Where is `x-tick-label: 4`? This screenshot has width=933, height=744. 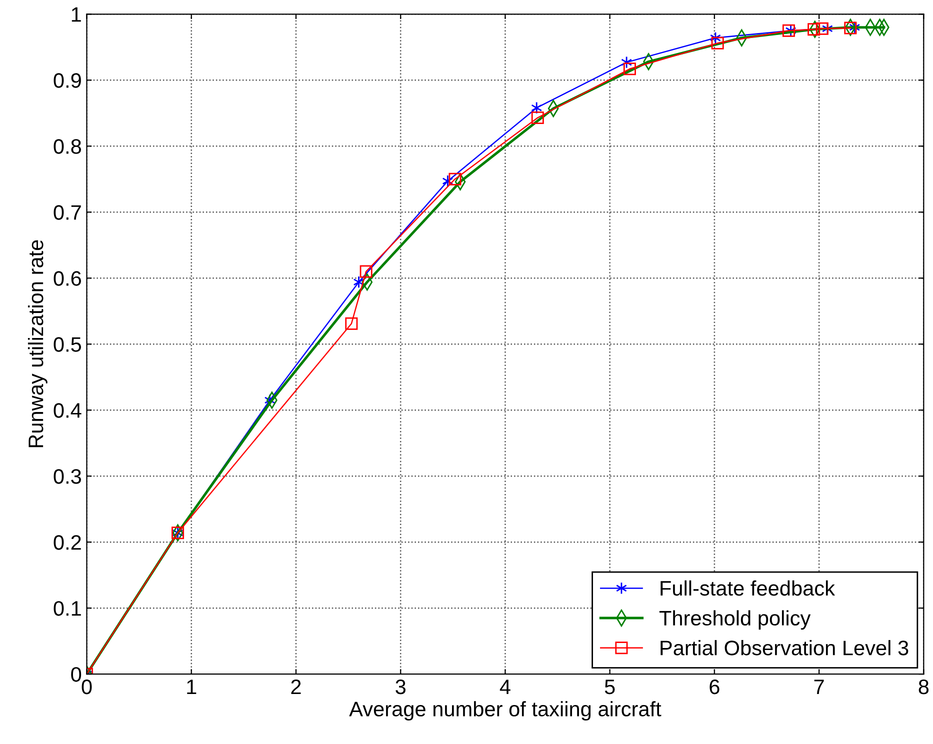 x-tick-label: 4 is located at coordinates (505, 687).